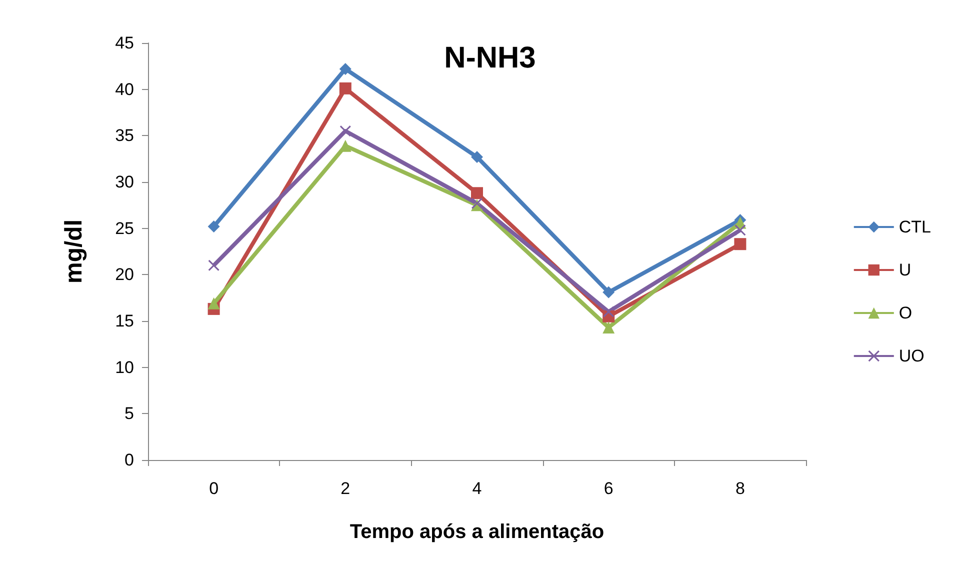 The image size is (956, 583). What do you see at coordinates (905, 270) in the screenshot?
I see `legend-label: U` at bounding box center [905, 270].